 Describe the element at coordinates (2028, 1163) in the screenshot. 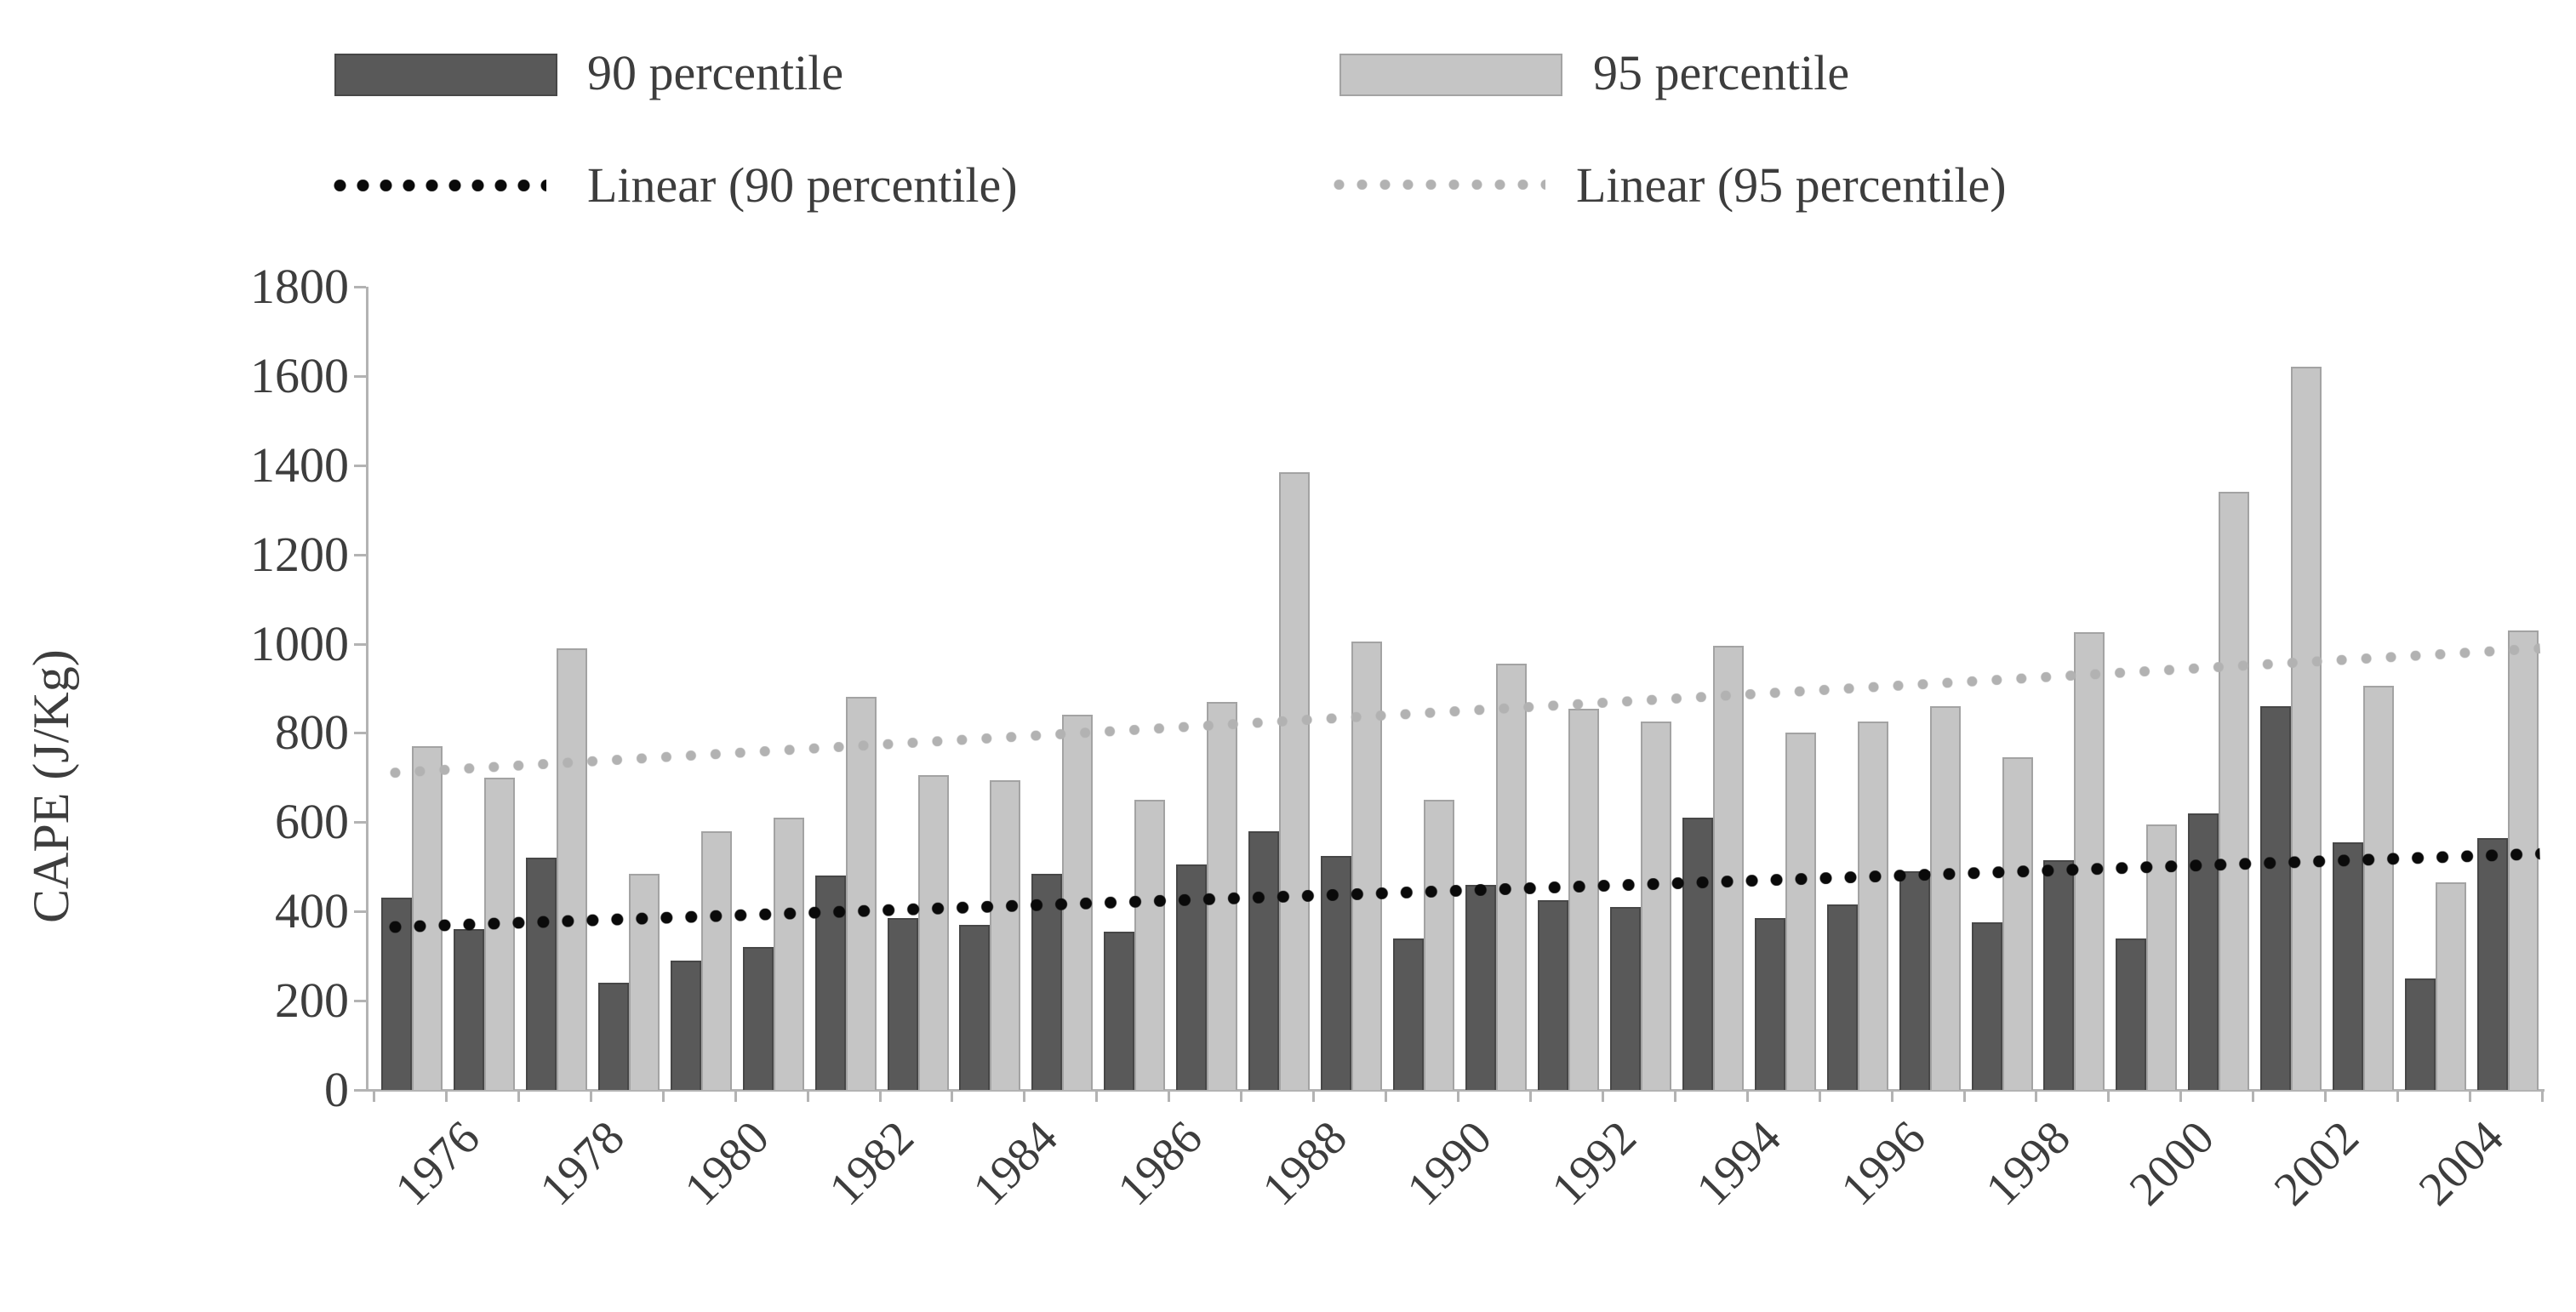

I see `x-tick-label: 1998` at that location.